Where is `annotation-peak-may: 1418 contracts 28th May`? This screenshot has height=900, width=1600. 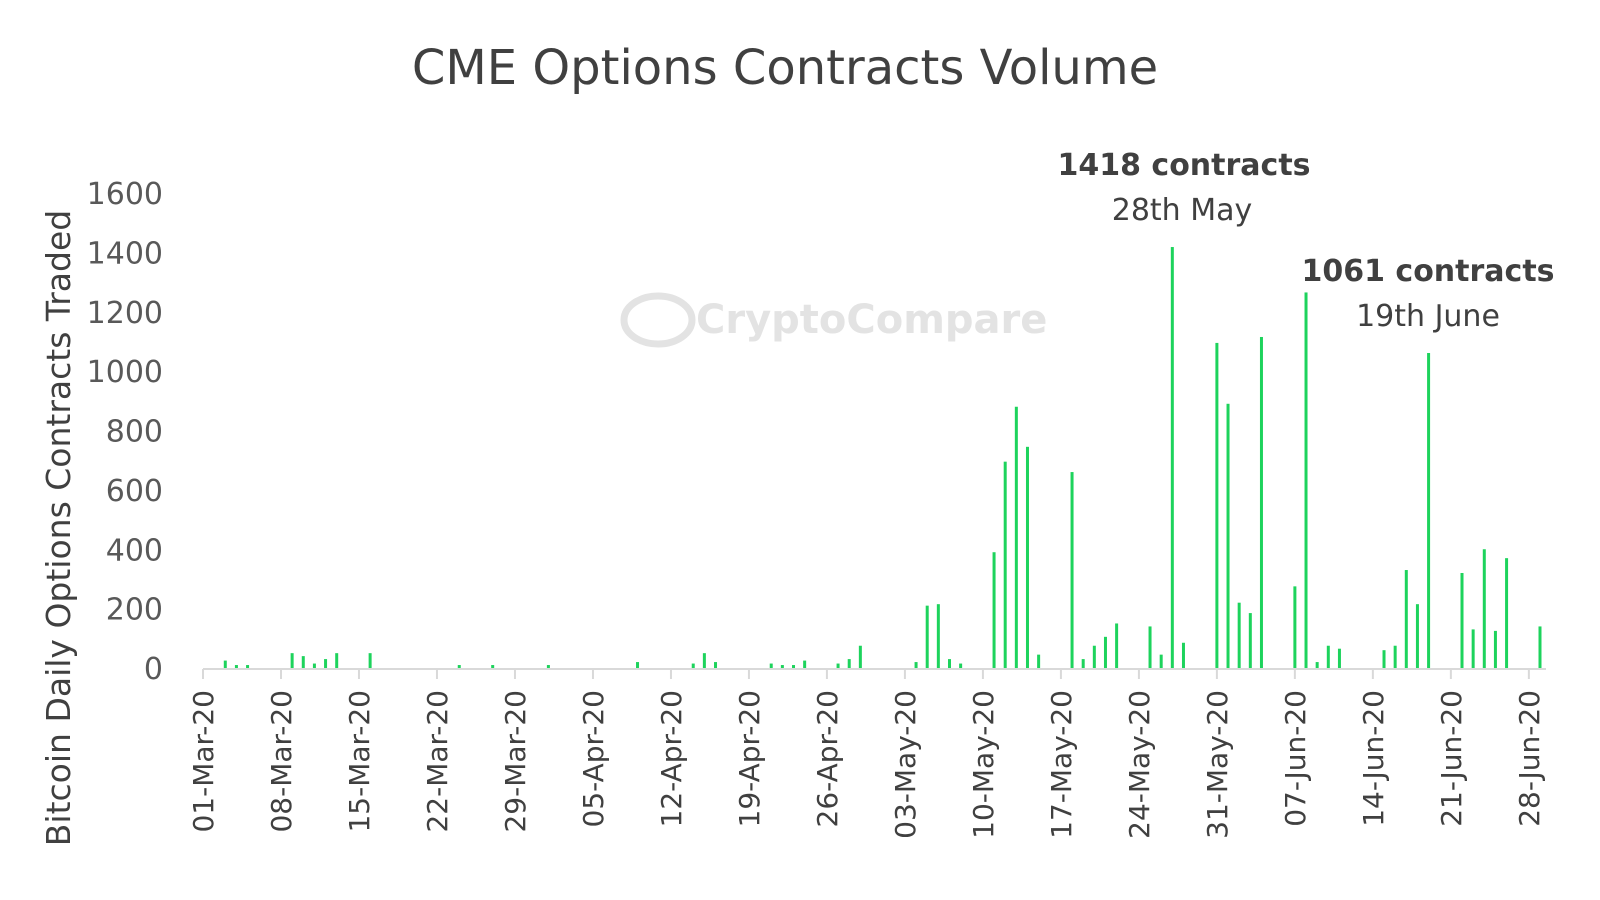
annotation-peak-may: 1418 contracts 28th May is located at coordinates (1183, 188).